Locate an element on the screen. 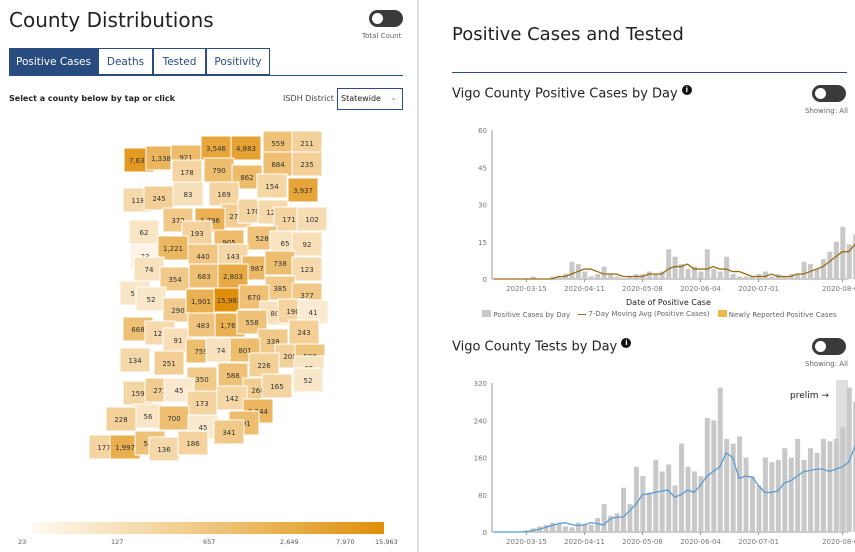 The width and height of the screenshot is (855, 552). legend-tick: 657 is located at coordinates (209, 542).